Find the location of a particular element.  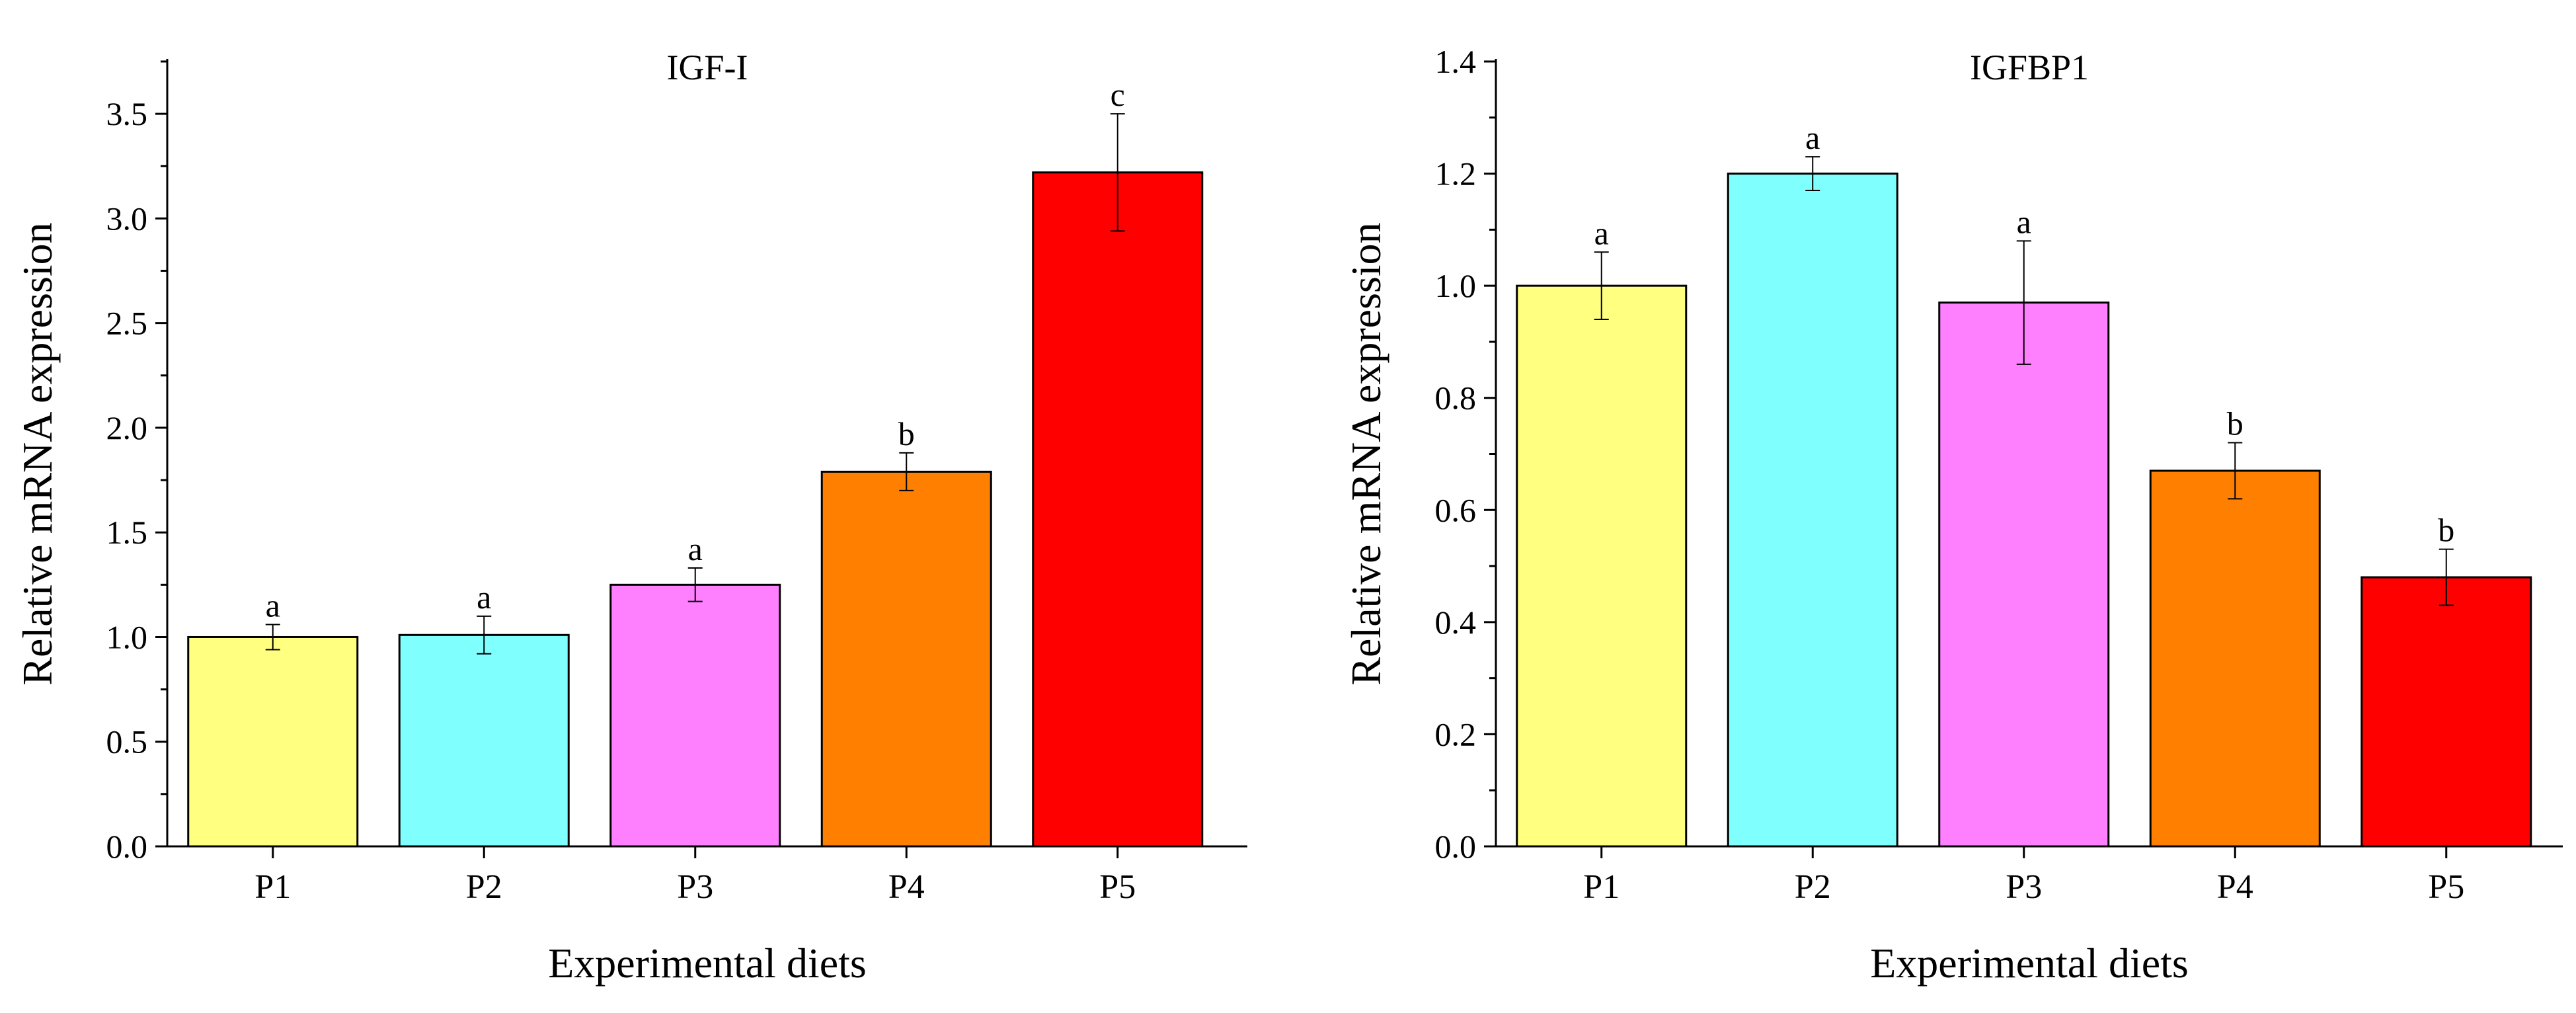

igf-i-x-tick-label-1: P1 is located at coordinates (272, 887).